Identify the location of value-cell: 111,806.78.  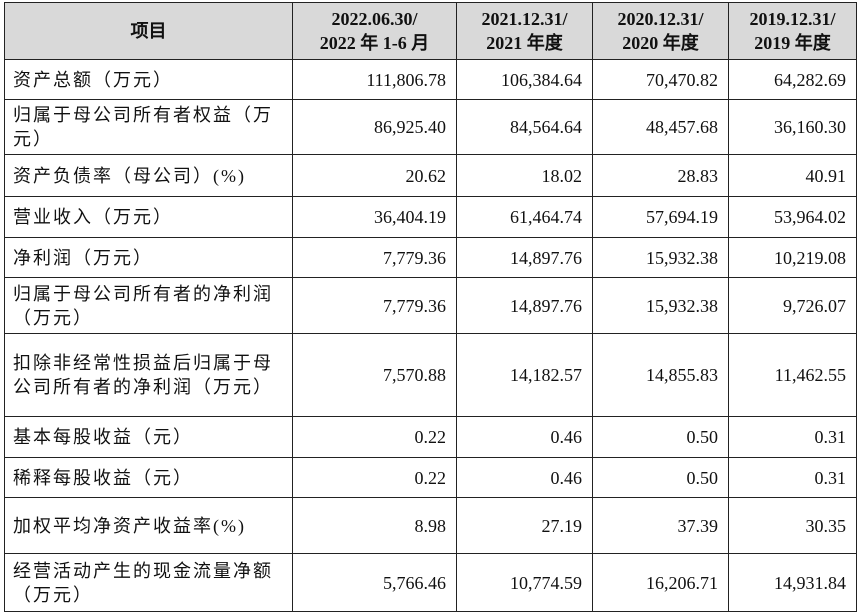
(374, 79).